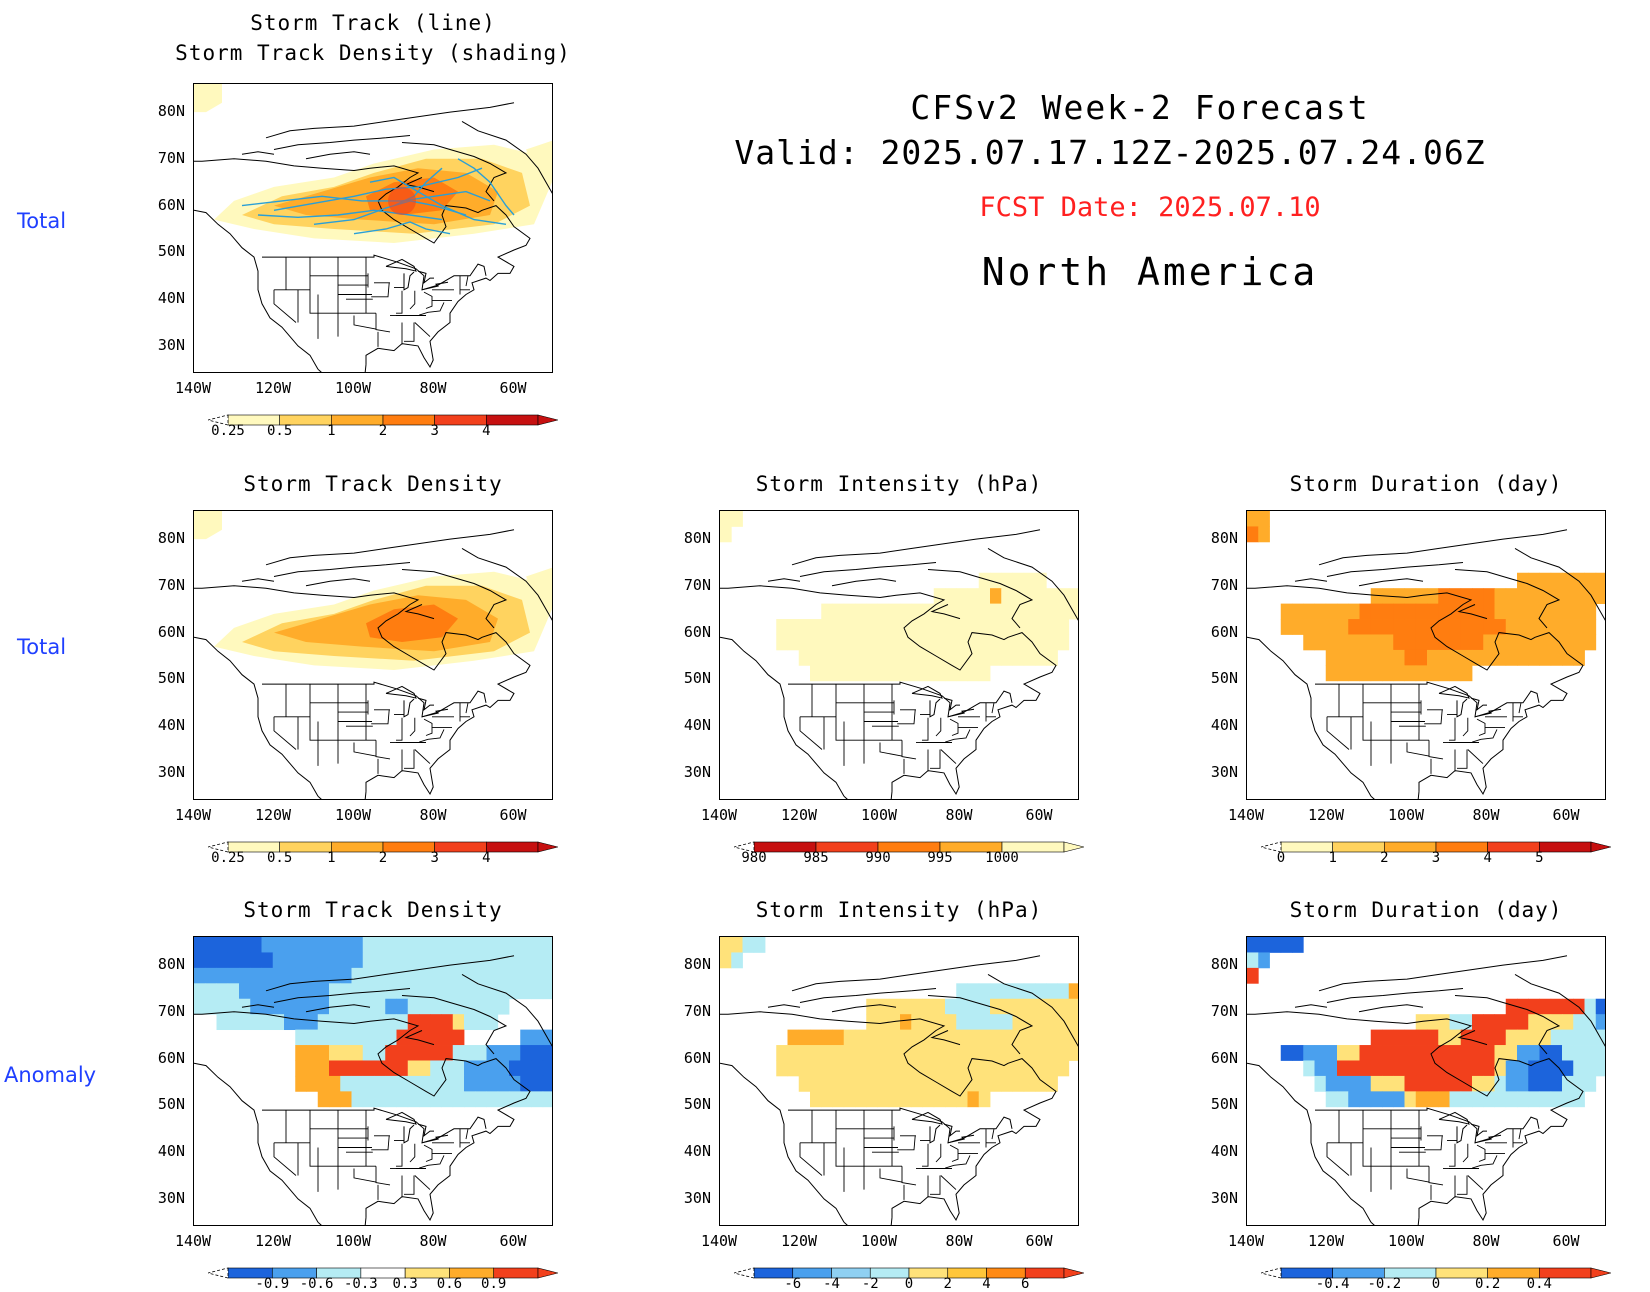  Describe the element at coordinates (1039, 1241) in the screenshot. I see `lon-tick-label: 60W` at that location.